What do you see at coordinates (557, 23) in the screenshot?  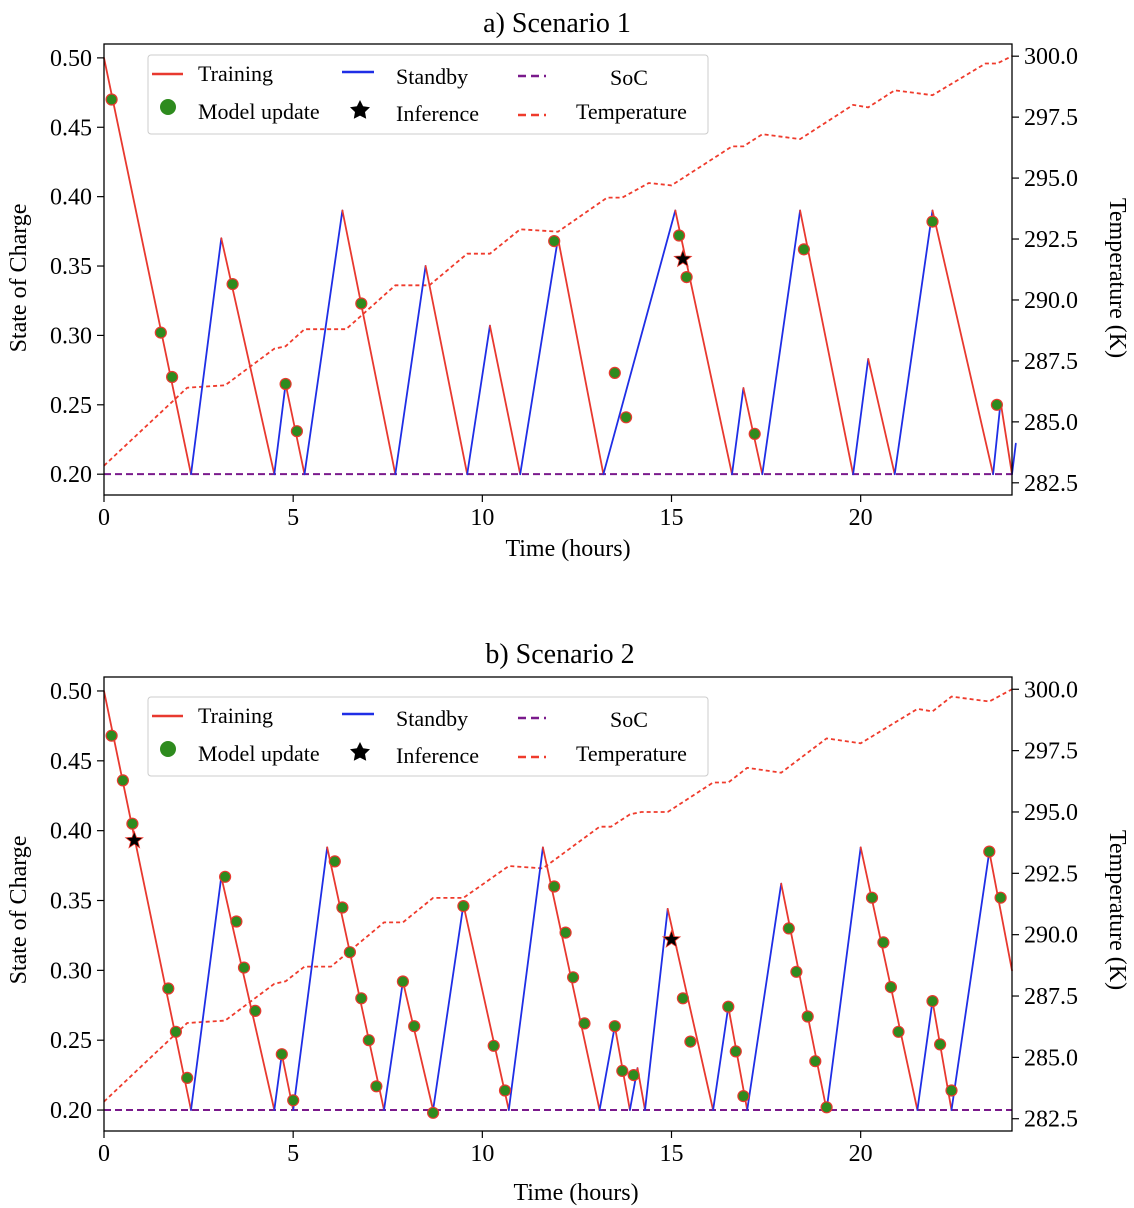 I see `chart-title: a) Scenario 1` at bounding box center [557, 23].